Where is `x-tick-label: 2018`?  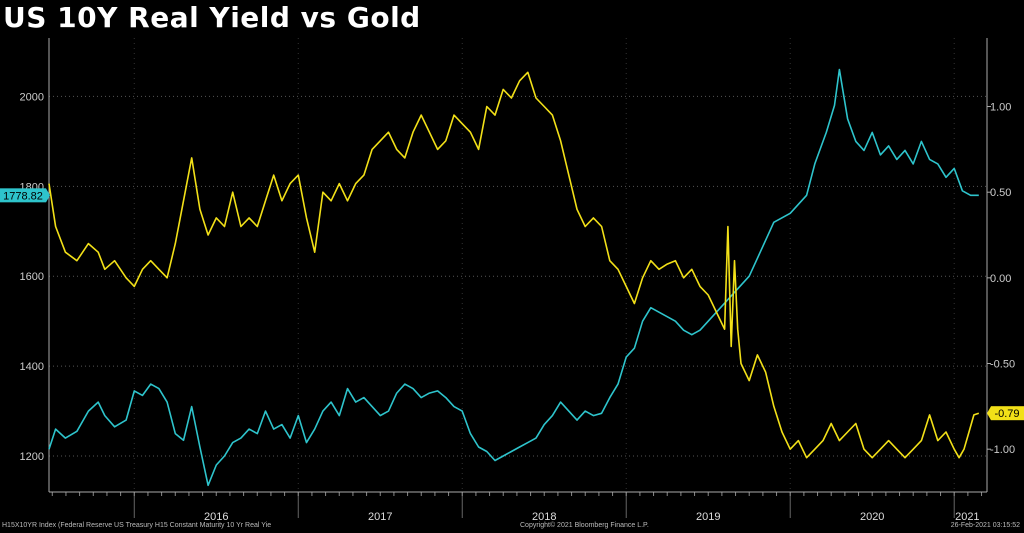 x-tick-label: 2018 is located at coordinates (544, 517).